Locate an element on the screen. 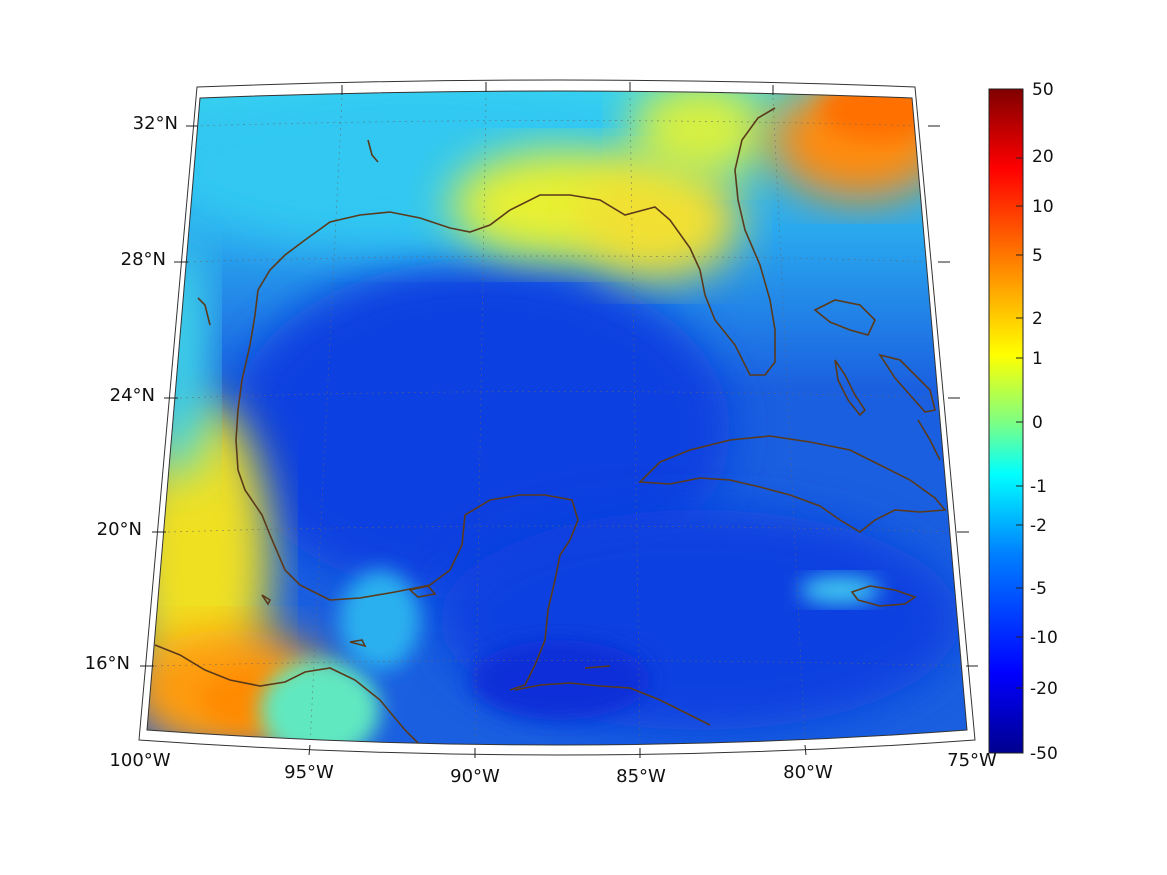 This screenshot has height=875, width=1167. colorbar-tick-label: 2 is located at coordinates (1037, 319).